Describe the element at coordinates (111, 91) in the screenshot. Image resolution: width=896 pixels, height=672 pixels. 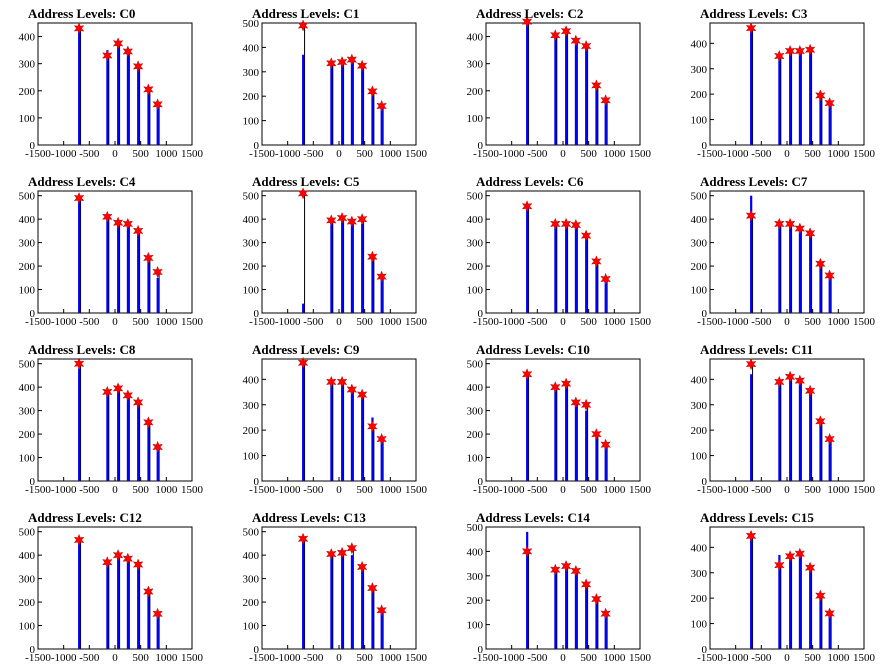
I see `chart-svg: 0 100 200 300 400 -1500 -1000 -500 0 500 1000 1500` at that location.